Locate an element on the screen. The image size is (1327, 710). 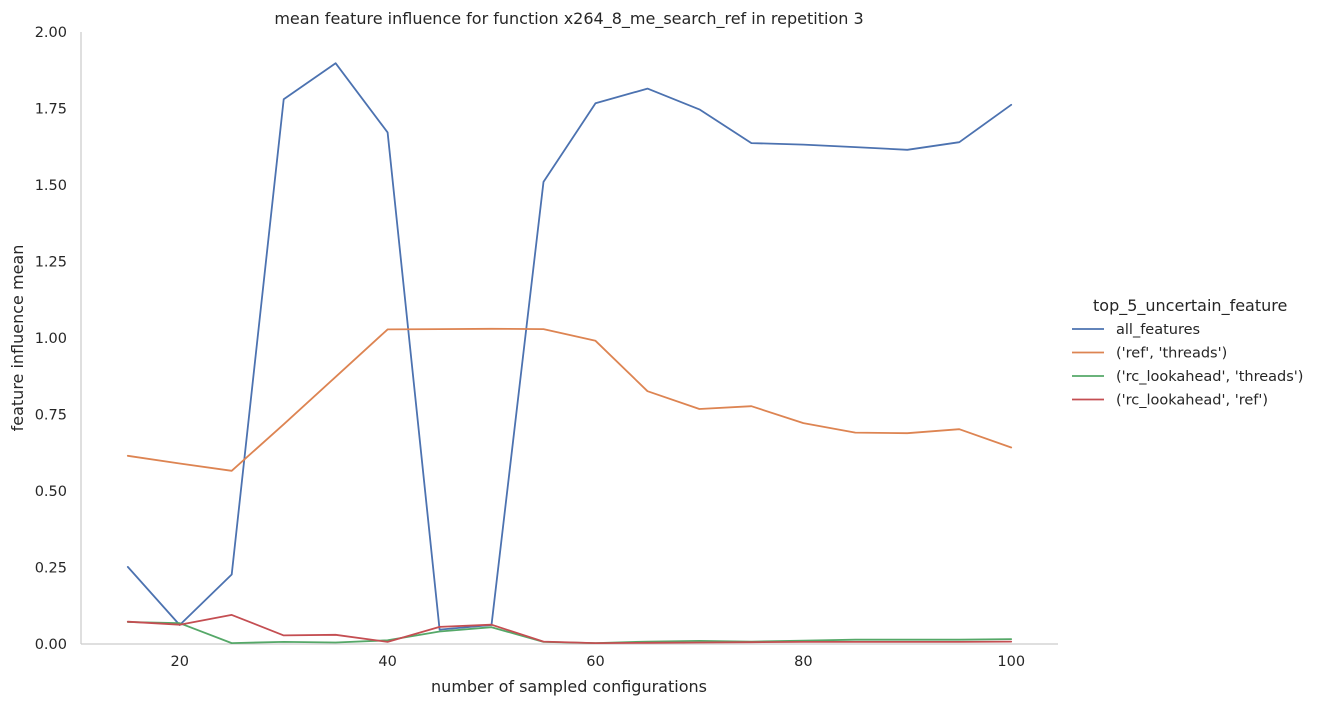
y-tick-label: 0.50 is located at coordinates (51, 492).